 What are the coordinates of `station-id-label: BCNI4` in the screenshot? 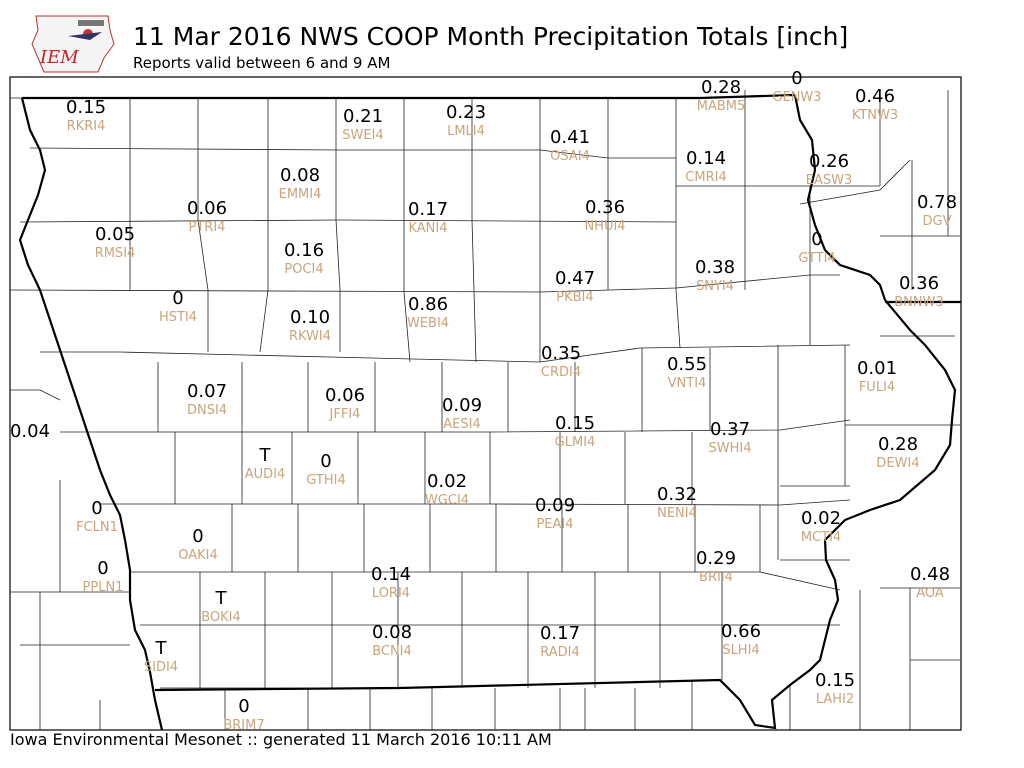 It's located at (392, 651).